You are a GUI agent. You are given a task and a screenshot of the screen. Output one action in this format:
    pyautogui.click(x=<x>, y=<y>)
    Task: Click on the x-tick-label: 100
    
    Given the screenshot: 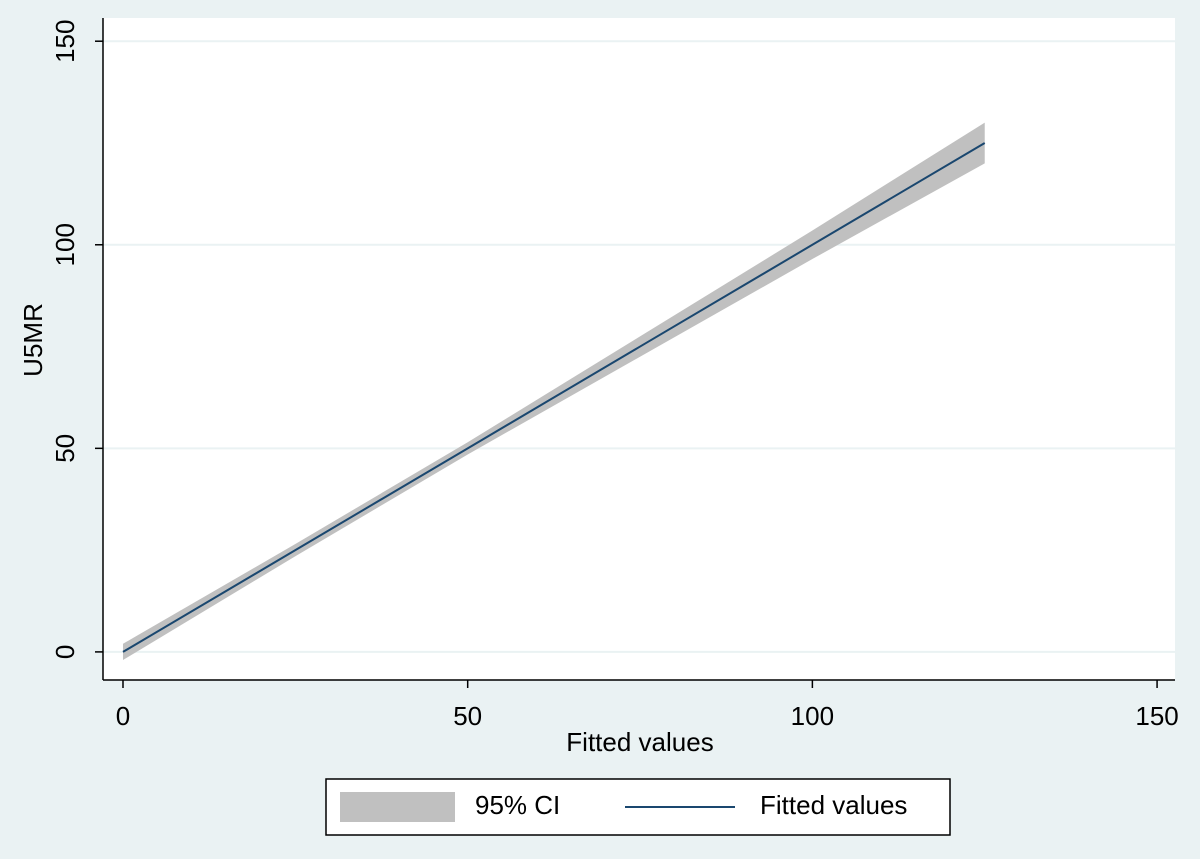 What is the action you would take?
    pyautogui.click(x=812, y=716)
    